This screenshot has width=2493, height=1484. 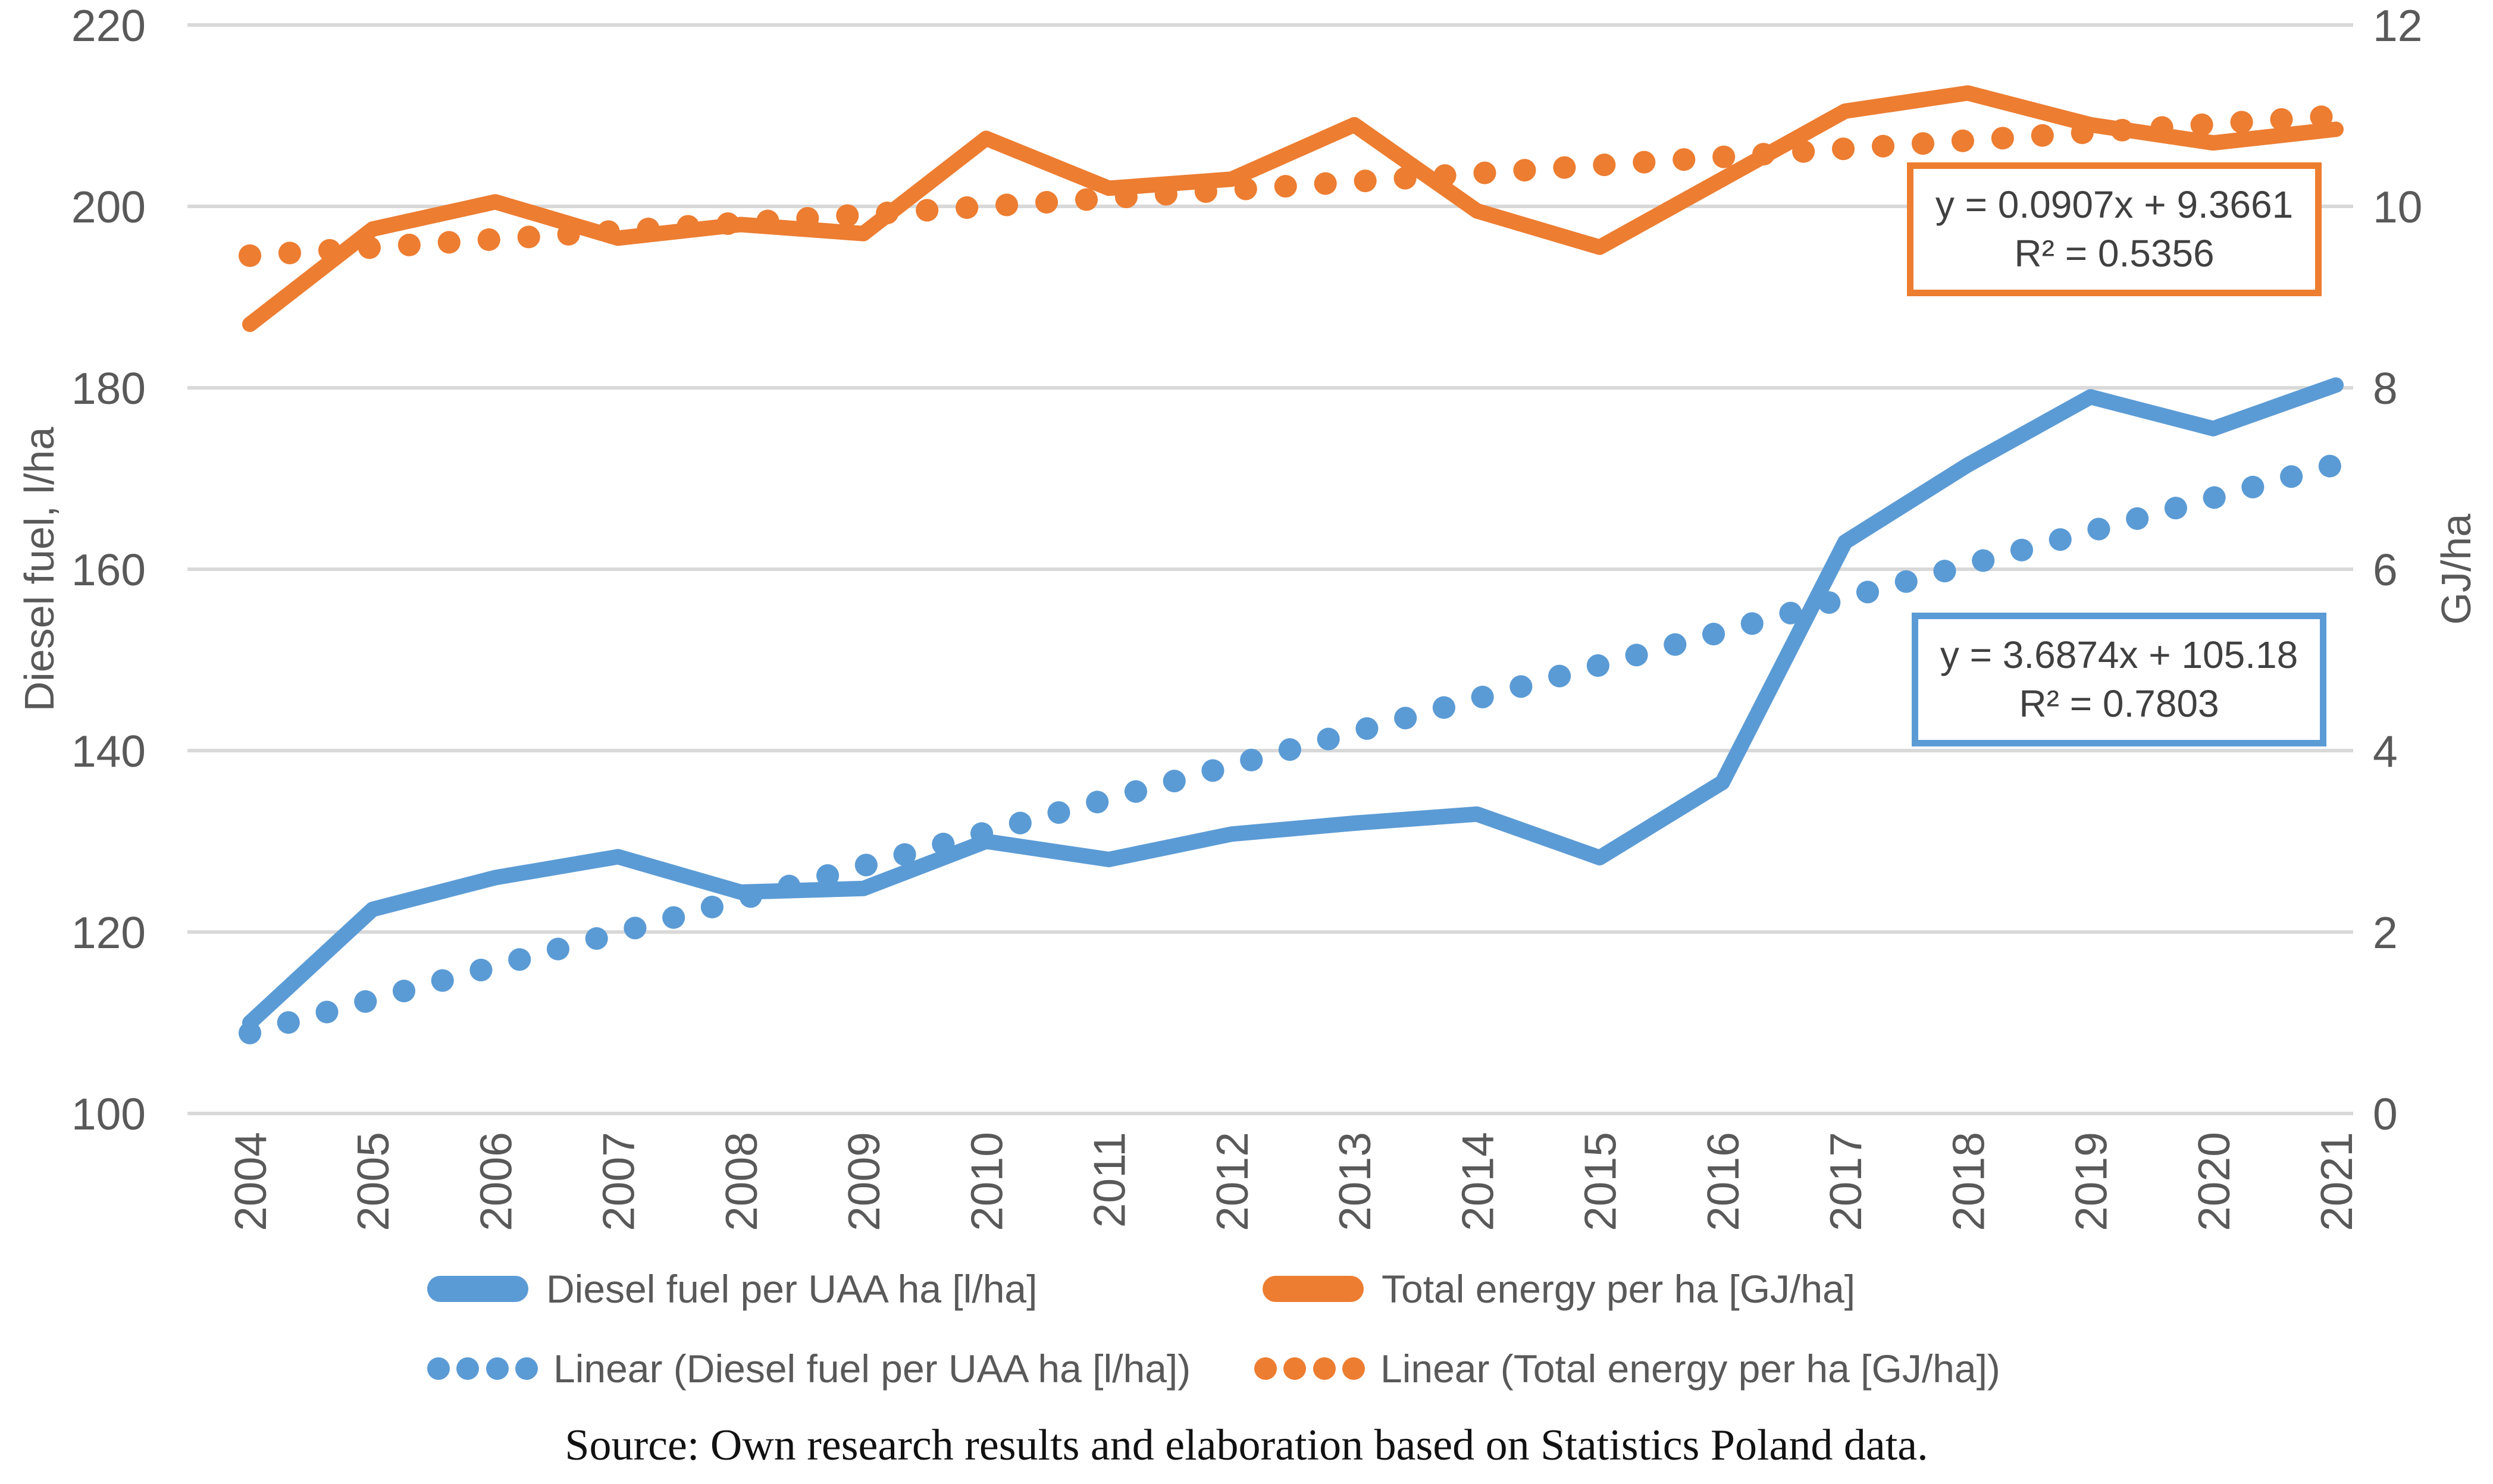 I want to click on diesel-trend-r2: R² = 0.7803, so click(x=2119, y=703).